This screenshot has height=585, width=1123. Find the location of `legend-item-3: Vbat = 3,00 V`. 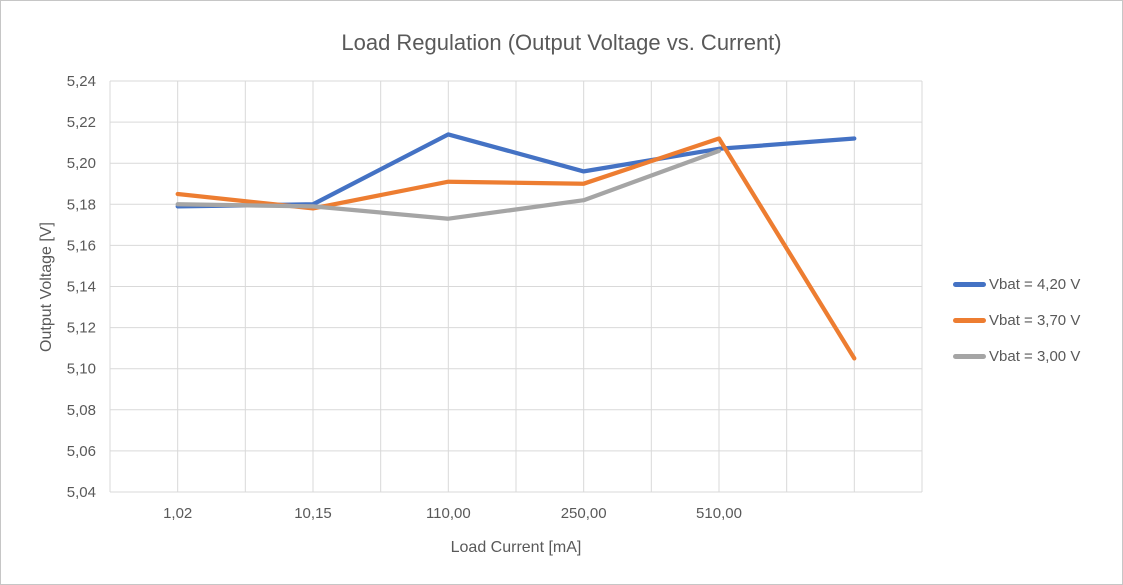

legend-item-3: Vbat = 3,00 V is located at coordinates (1016, 356).